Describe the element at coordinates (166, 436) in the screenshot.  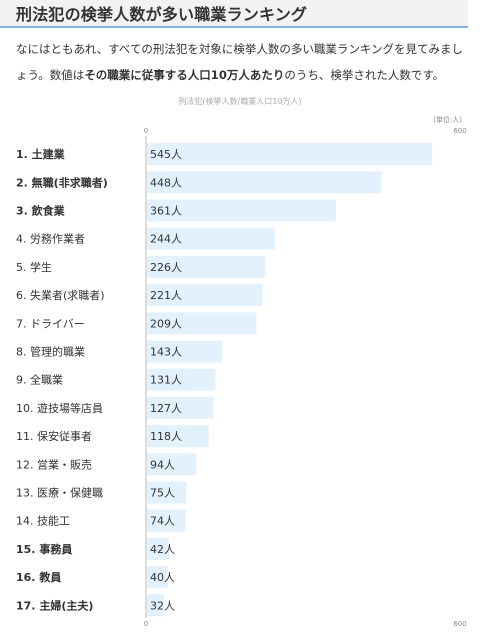
I see `data-label: 118人` at that location.